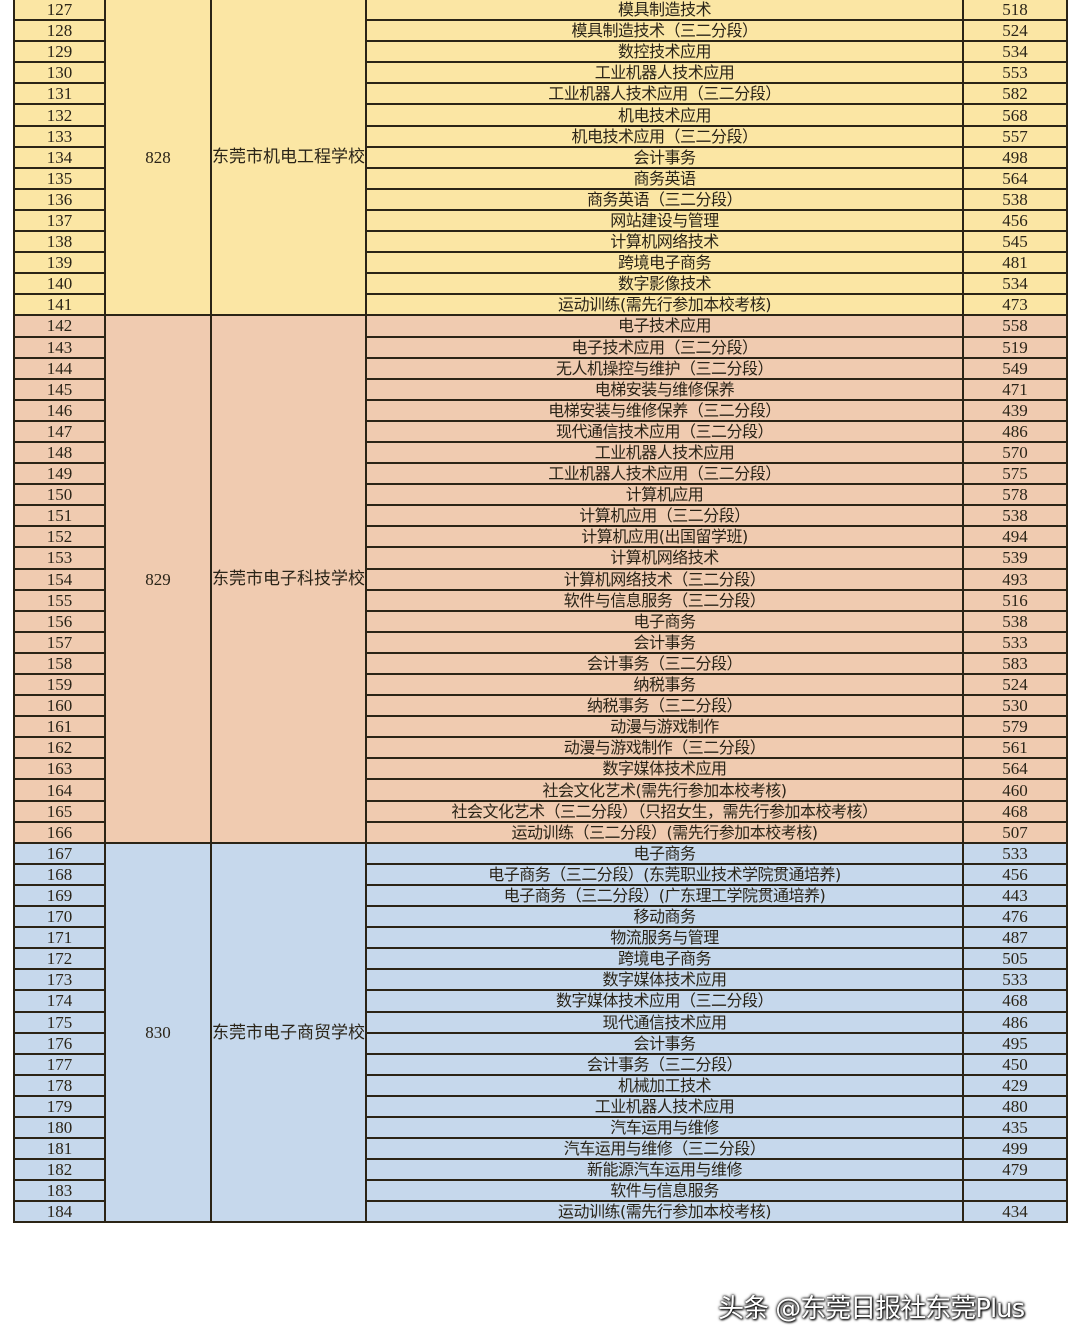 The height and width of the screenshot is (1343, 1080). Describe the element at coordinates (540, 938) in the screenshot. I see `table-row: 171 物流服务与管理 487` at that location.